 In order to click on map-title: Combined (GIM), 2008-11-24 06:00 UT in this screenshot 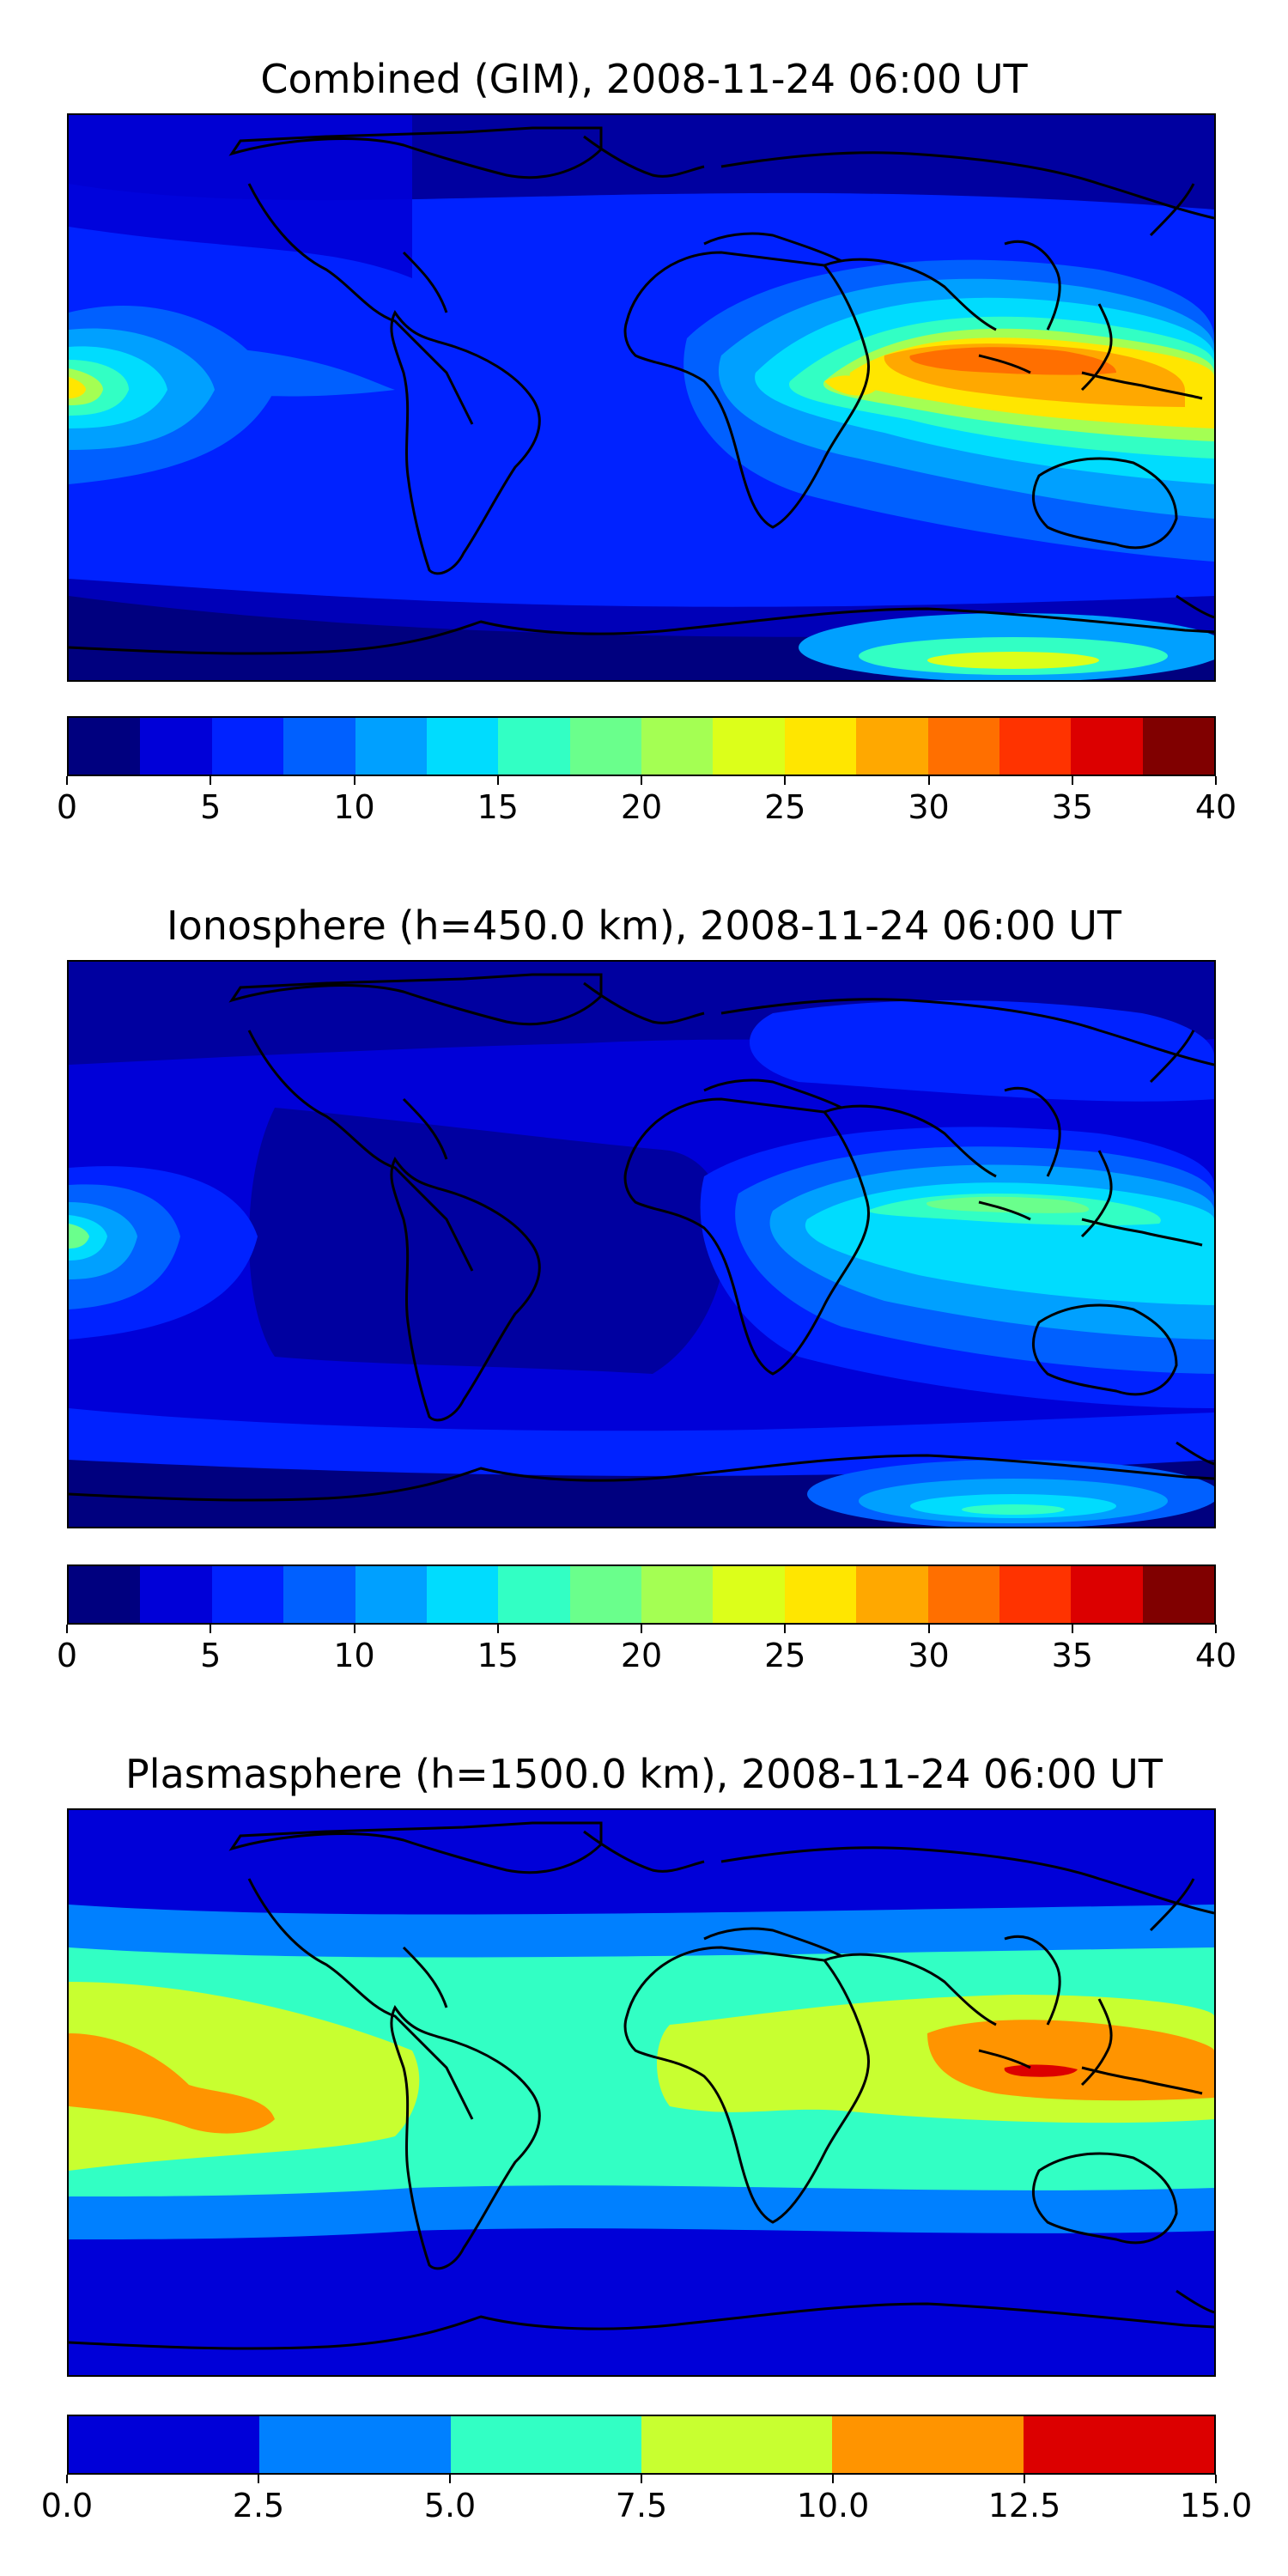, I will do `click(644, 79)`.